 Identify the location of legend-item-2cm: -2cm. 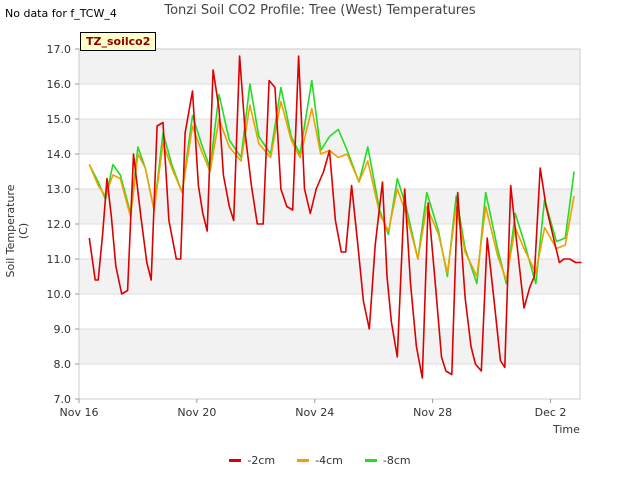
(252, 460).